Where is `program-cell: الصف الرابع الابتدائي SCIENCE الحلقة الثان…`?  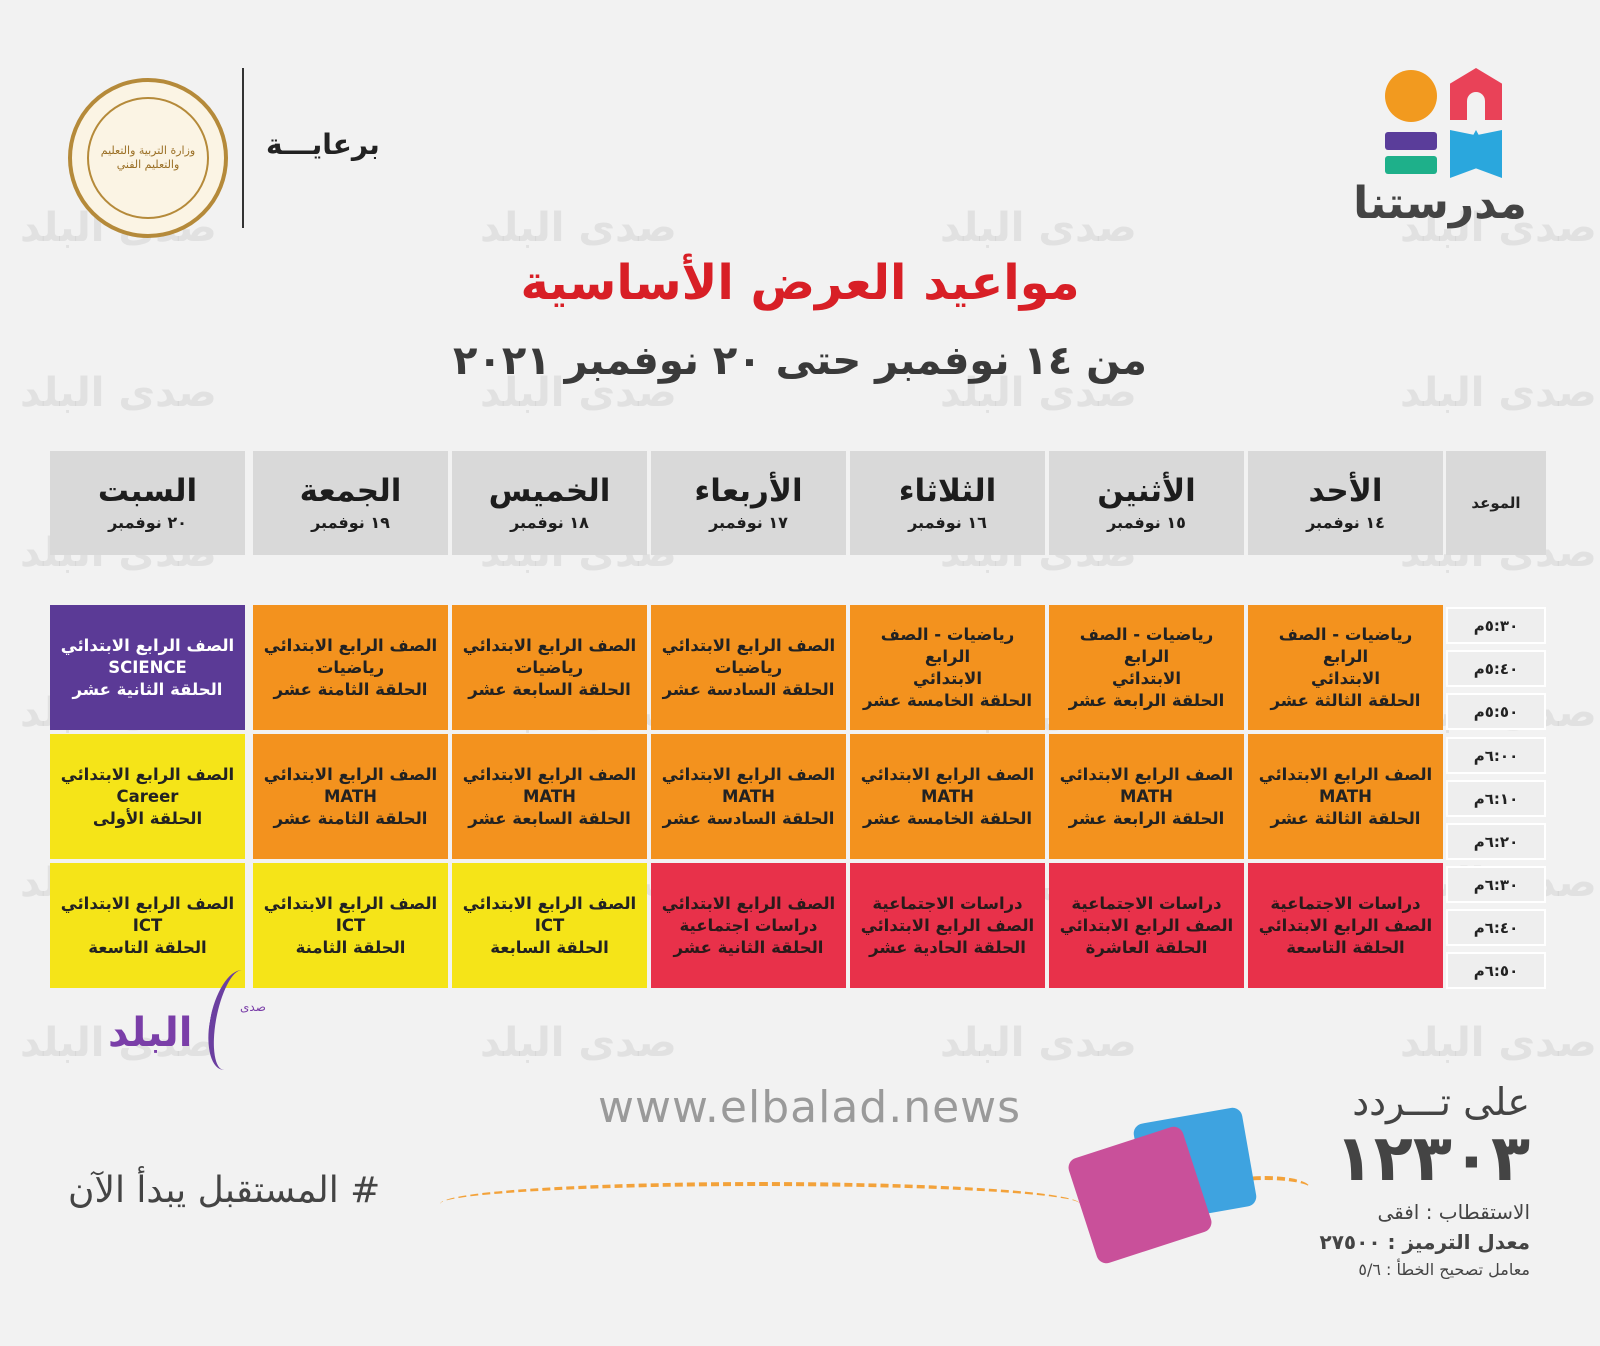 program-cell: الصف الرابع الابتدائي SCIENCE الحلقة الثان… is located at coordinates (147, 667).